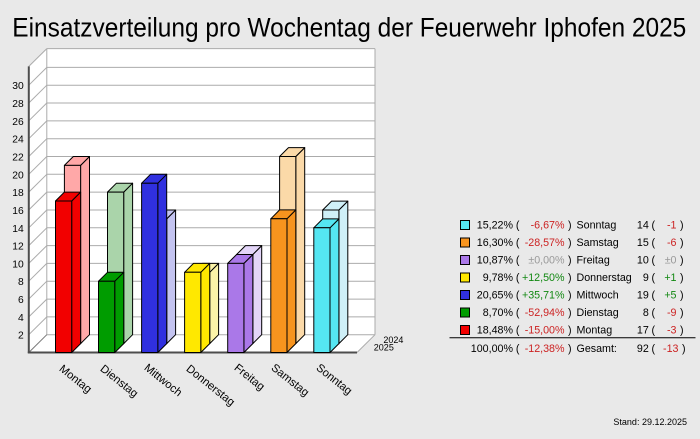  Describe the element at coordinates (598, 296) in the screenshot. I see `svg-text: Mittwoch` at that location.